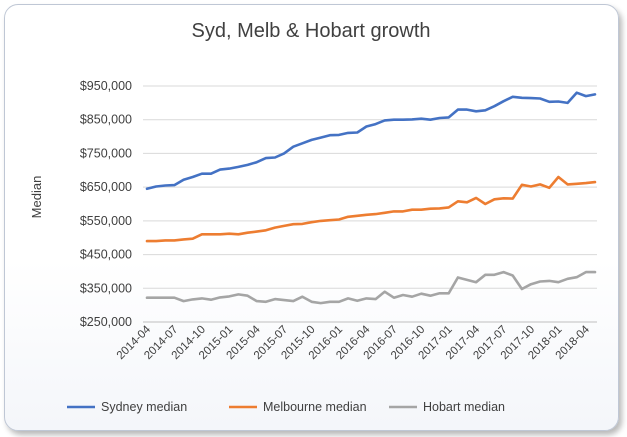 This screenshot has width=627, height=437. I want to click on y-tick-label: $850,000, so click(106, 120).